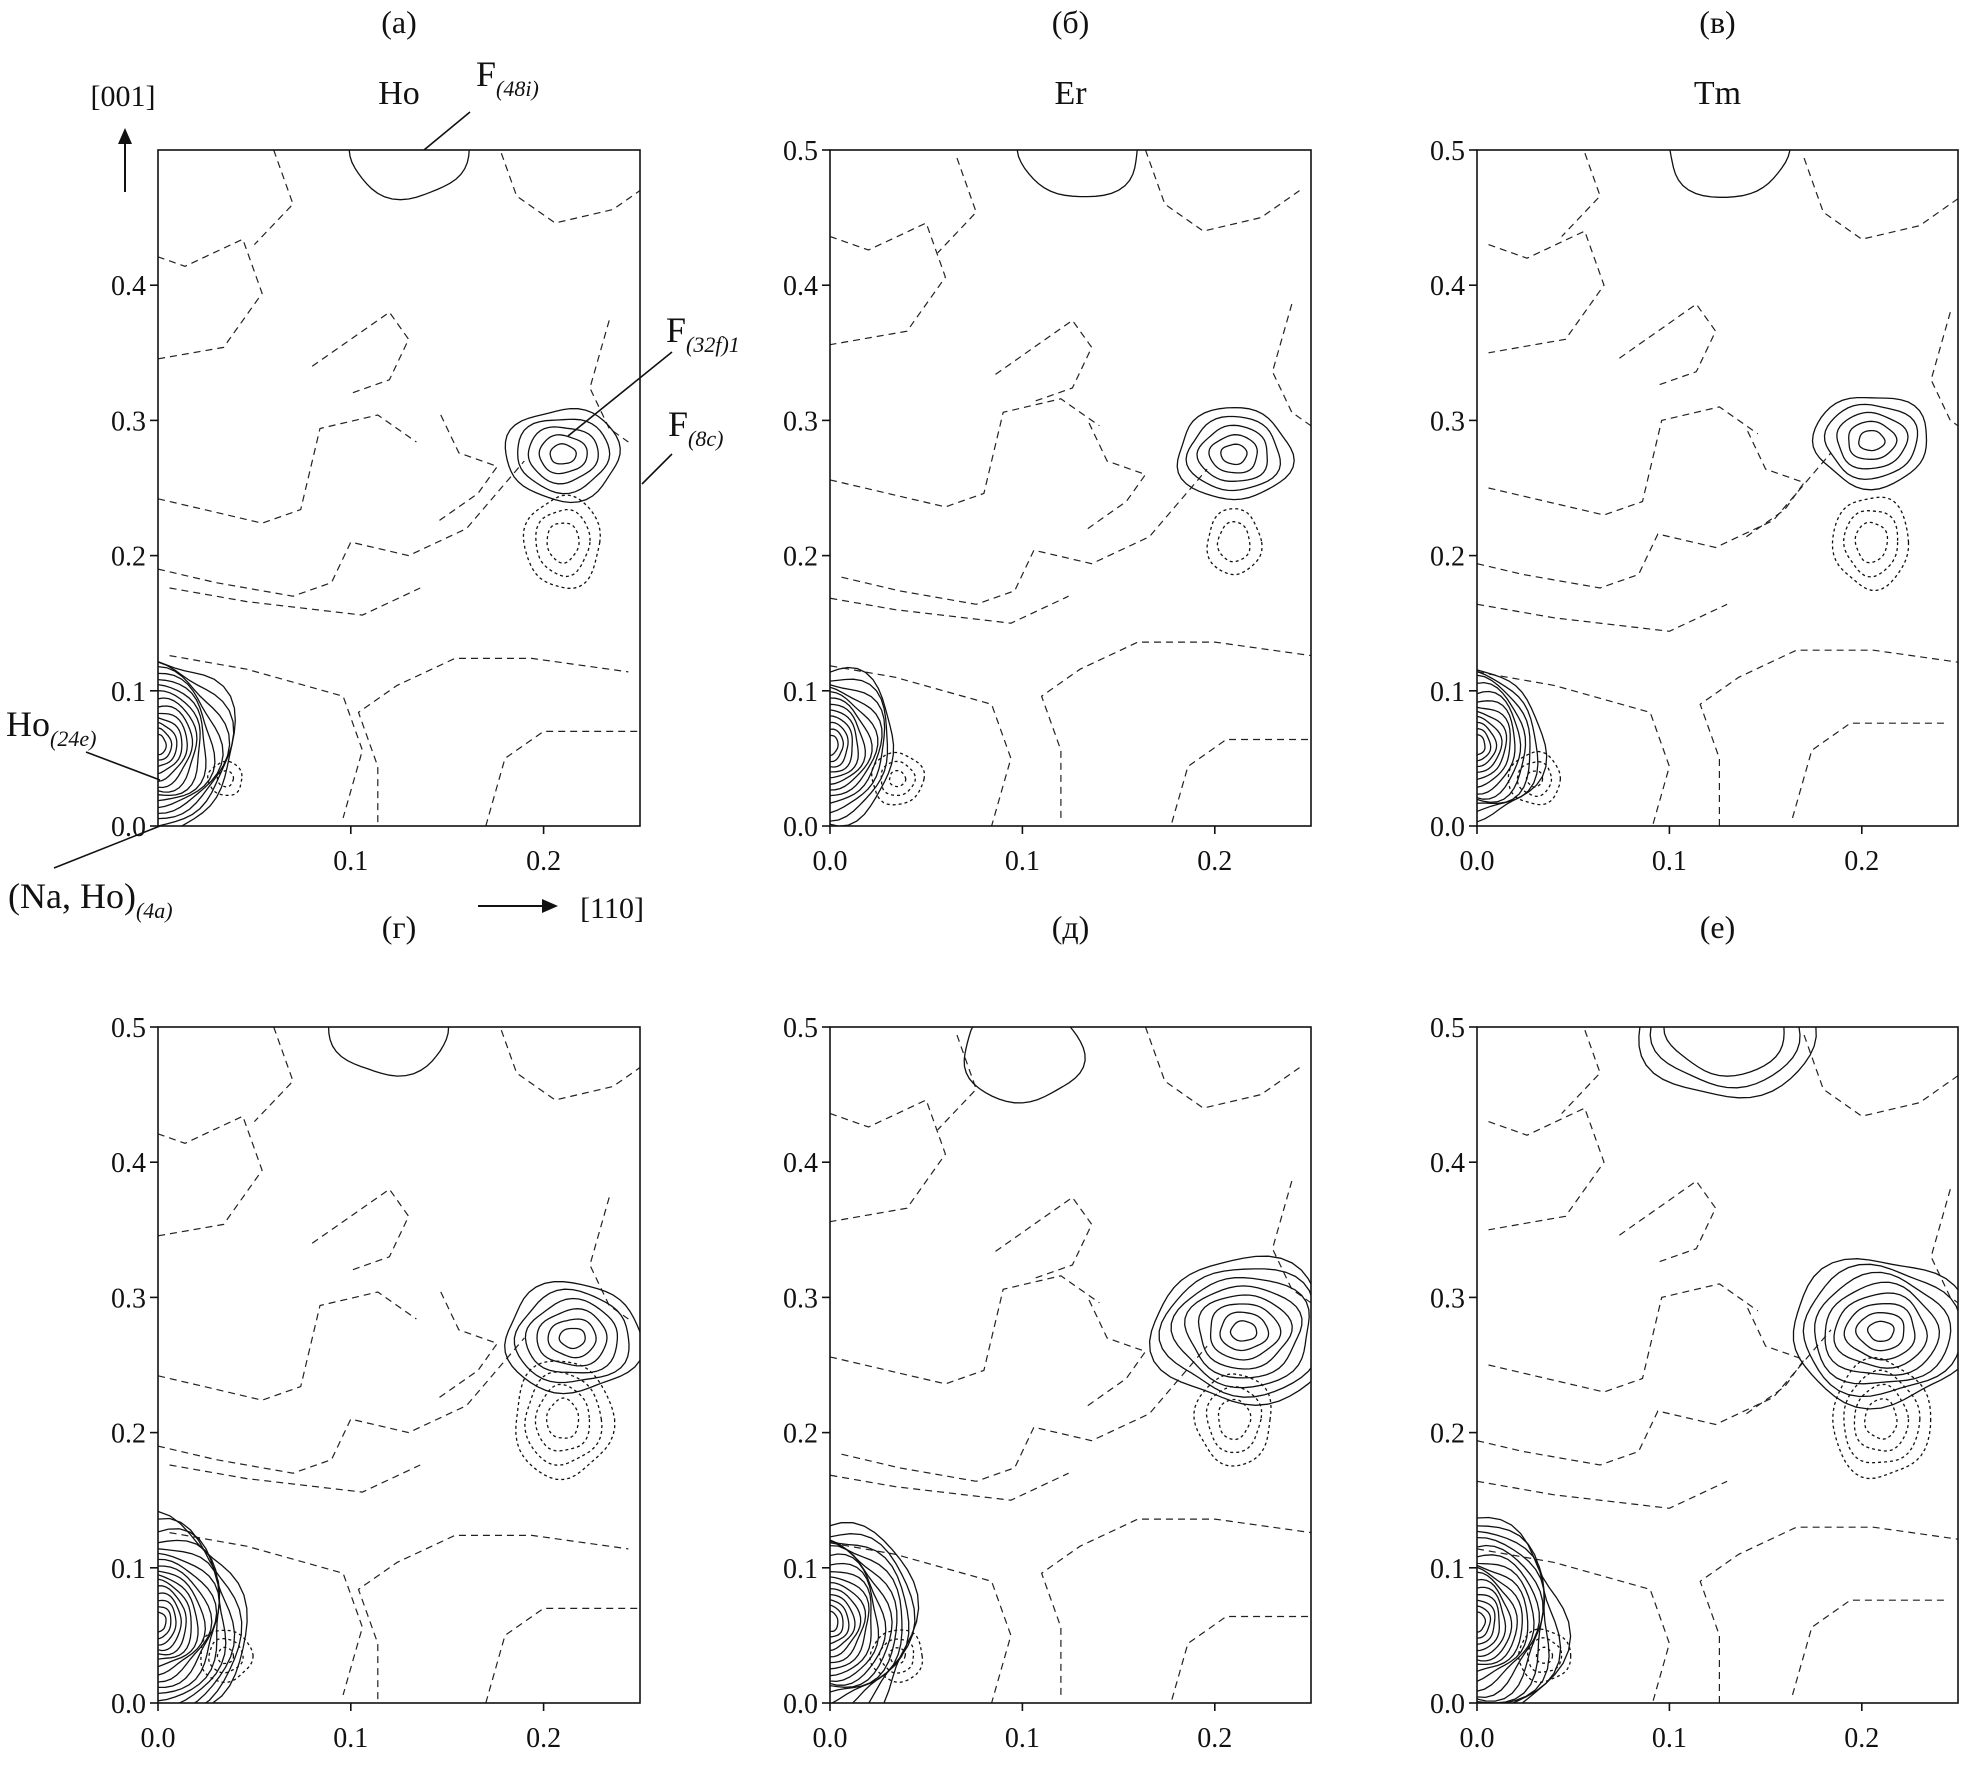 Image resolution: width=1971 pixels, height=1772 pixels. I want to click on site-annotation-base: Ho, so click(28, 724).